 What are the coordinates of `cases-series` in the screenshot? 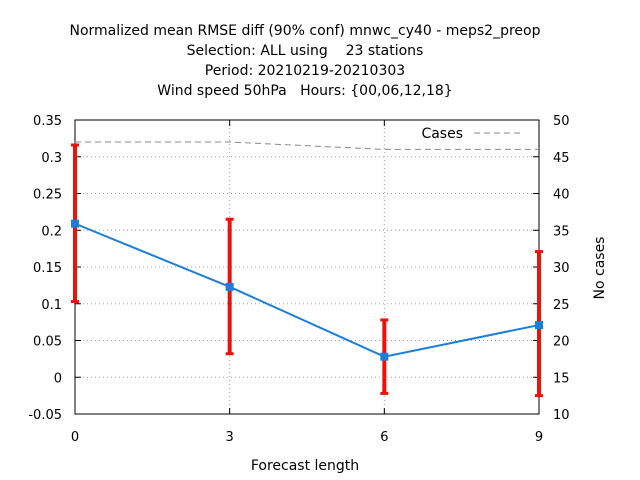 It's located at (307, 145).